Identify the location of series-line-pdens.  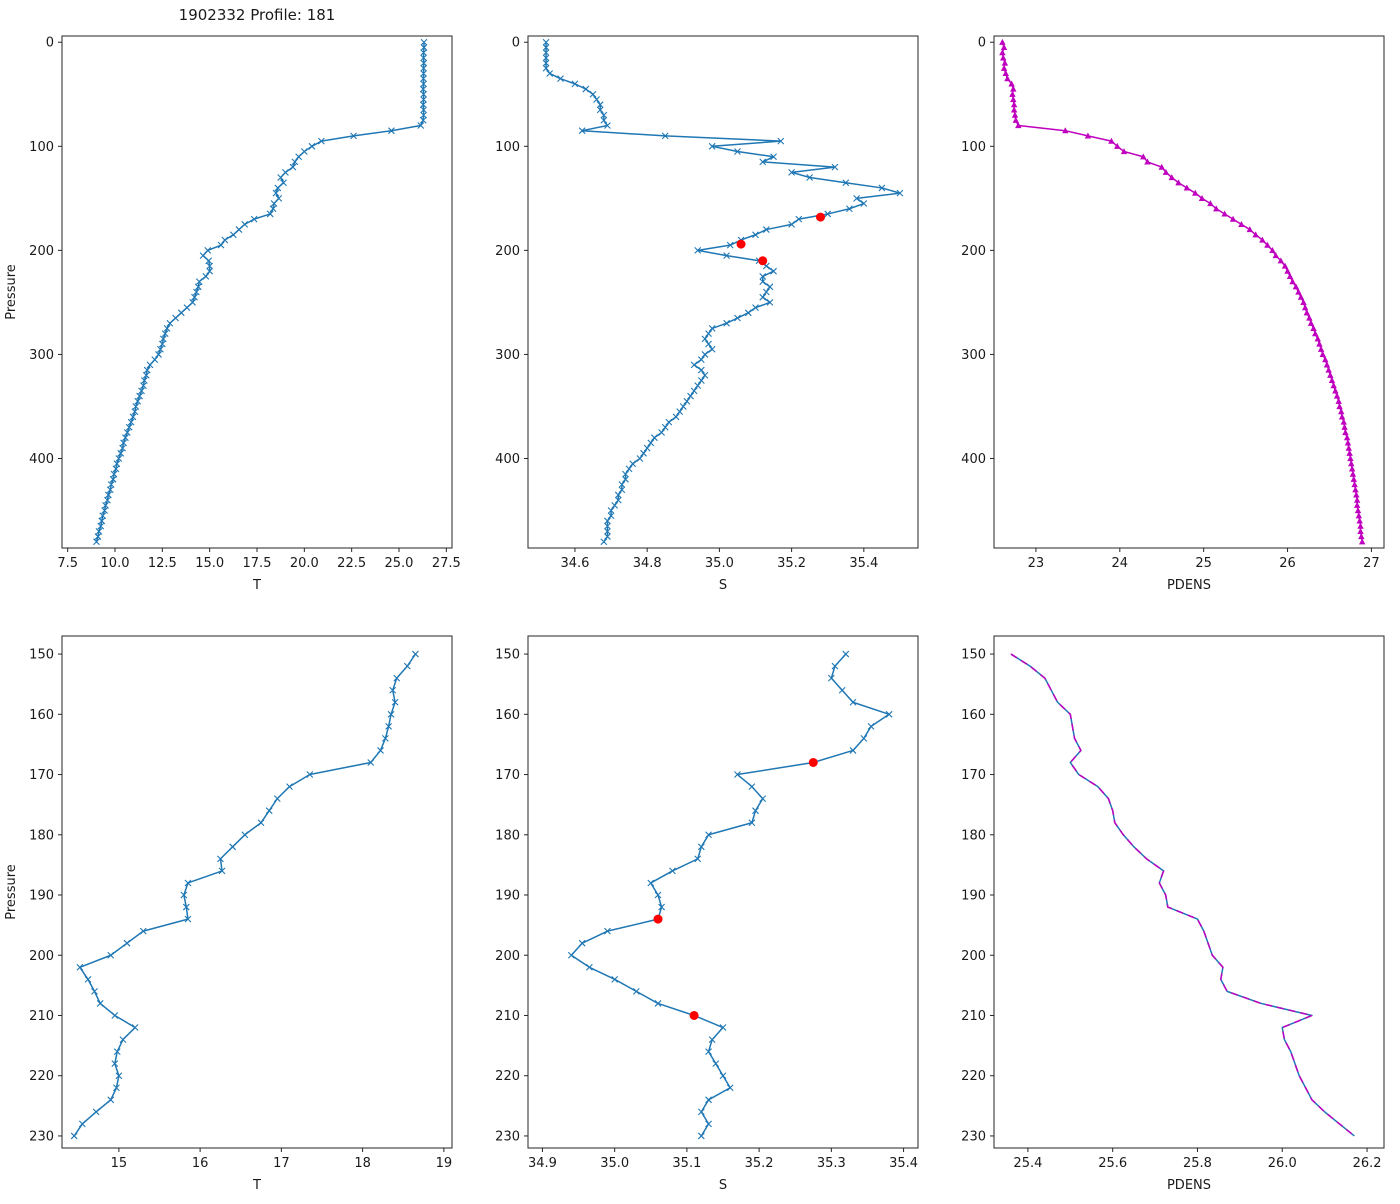
(1182, 292).